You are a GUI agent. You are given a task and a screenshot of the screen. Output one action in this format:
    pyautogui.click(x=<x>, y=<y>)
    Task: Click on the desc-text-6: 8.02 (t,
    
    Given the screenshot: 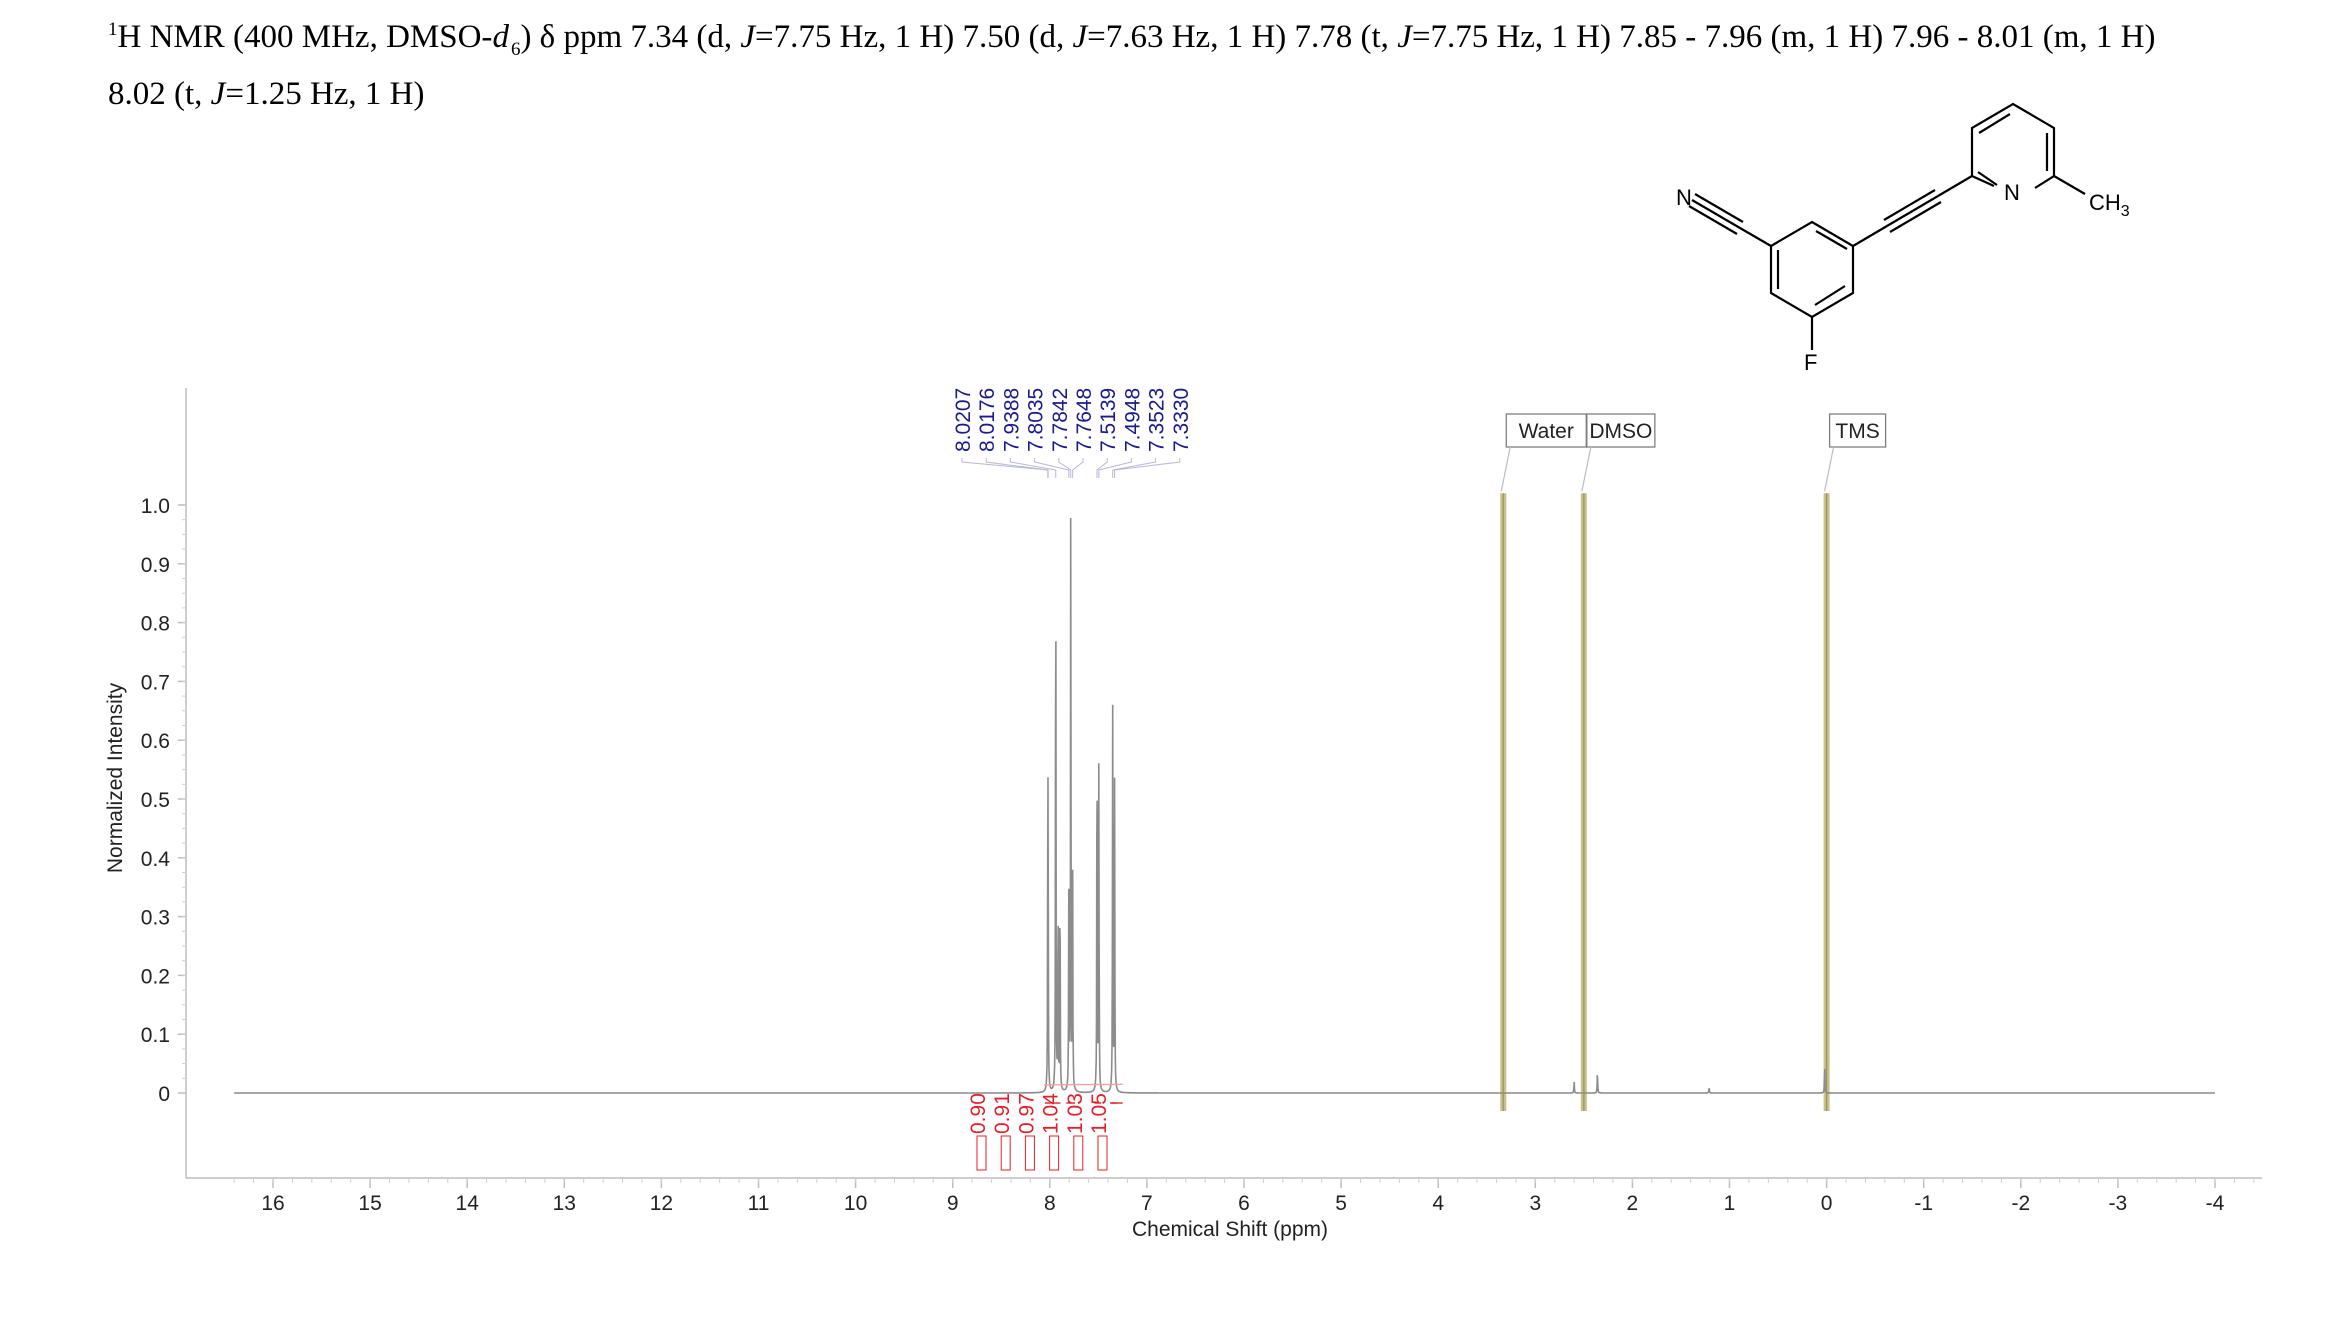 What is the action you would take?
    pyautogui.click(x=159, y=94)
    